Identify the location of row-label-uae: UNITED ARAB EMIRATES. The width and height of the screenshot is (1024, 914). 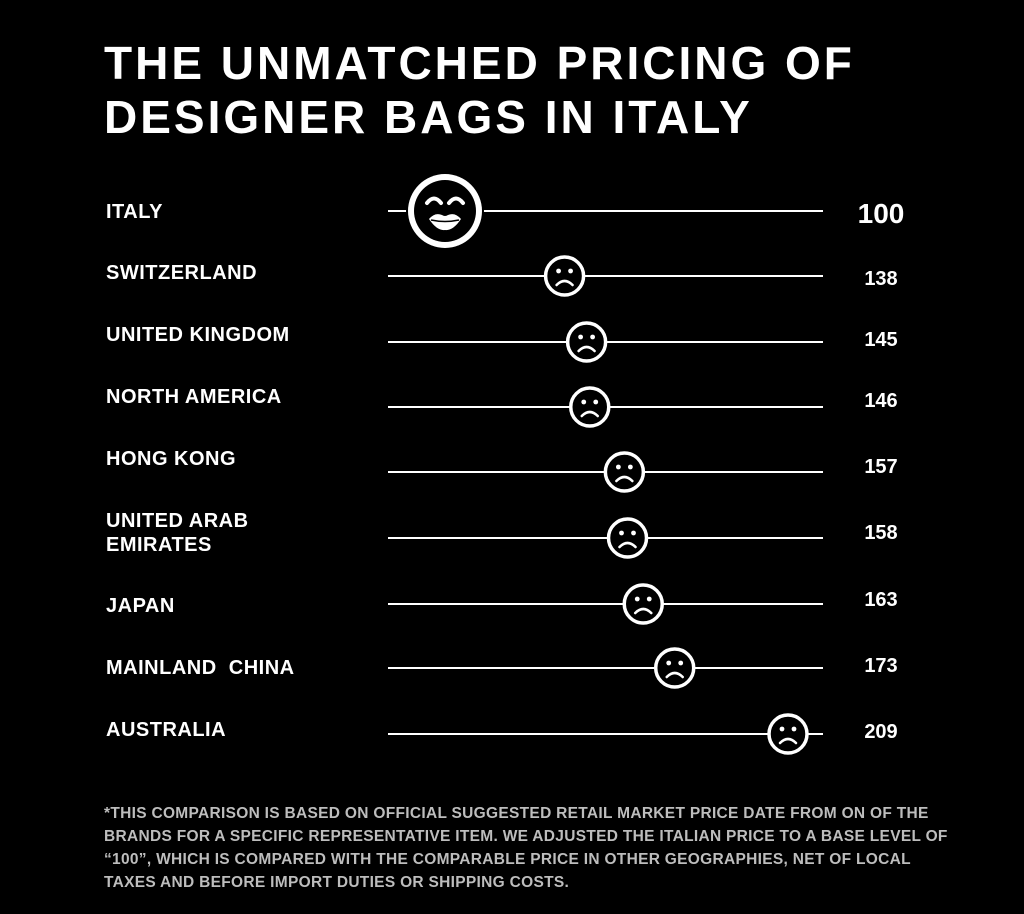
(241, 533).